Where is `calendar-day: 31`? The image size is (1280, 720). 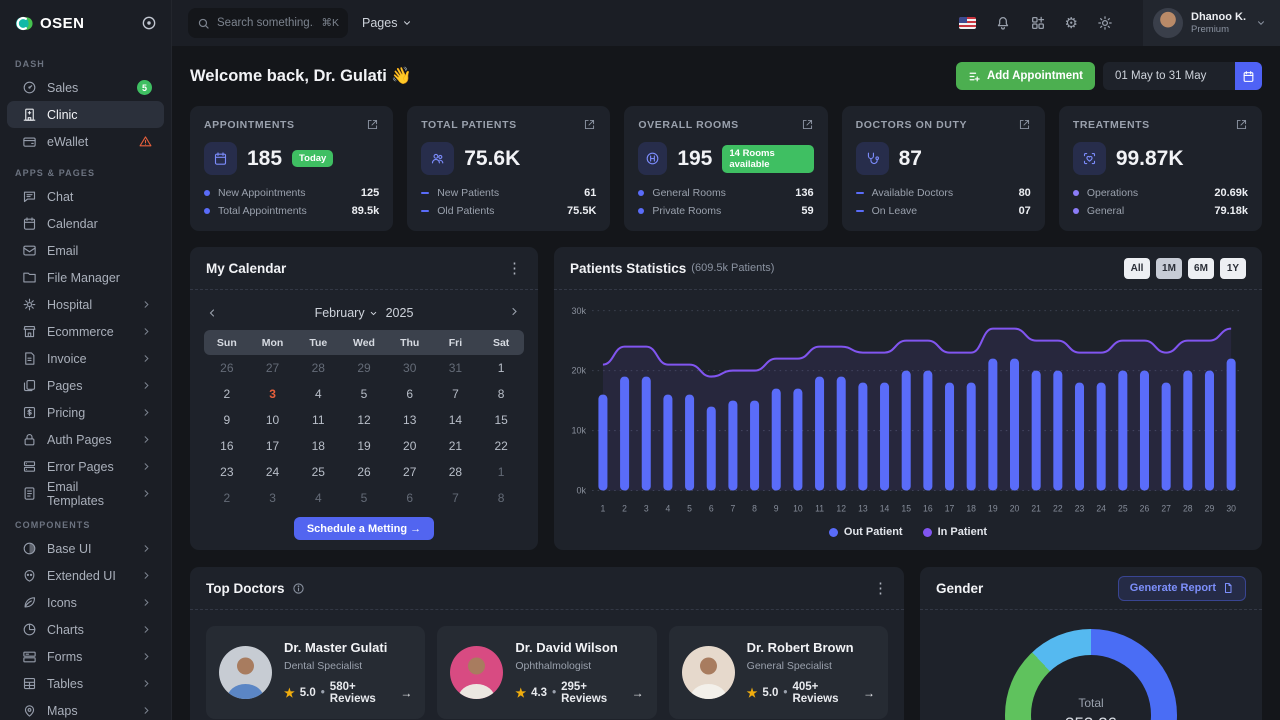
calendar-day: 31 is located at coordinates (455, 368).